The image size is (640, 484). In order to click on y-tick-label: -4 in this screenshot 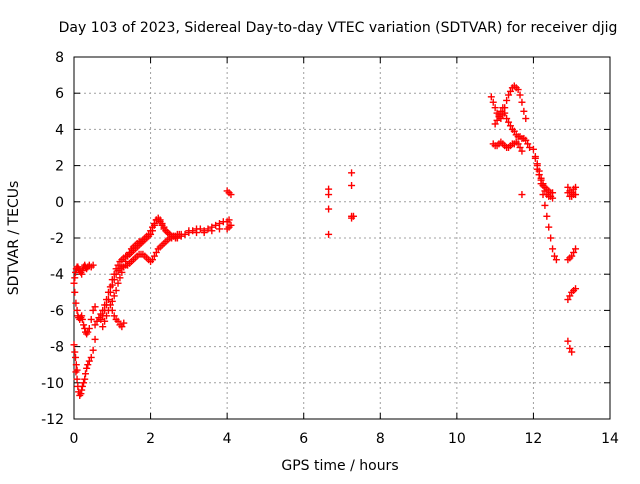, I will do `click(57, 275)`.